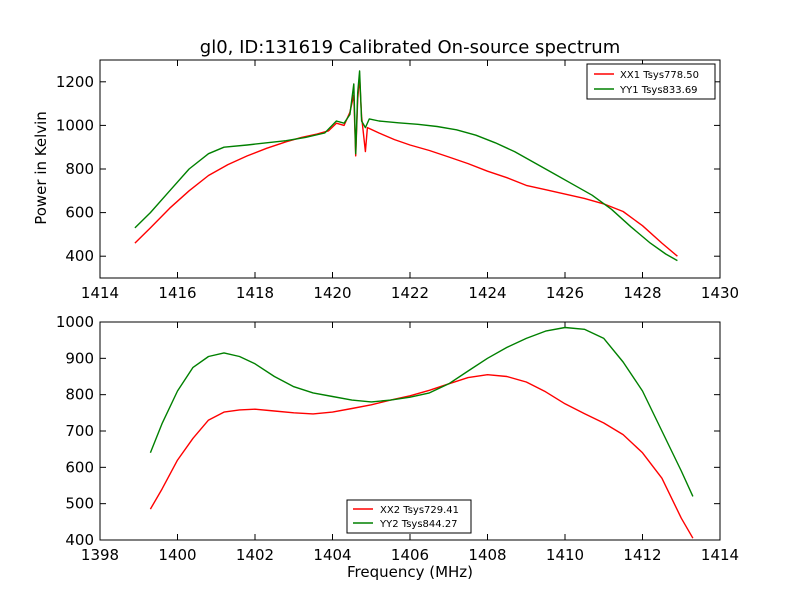 The height and width of the screenshot is (600, 800). What do you see at coordinates (79, 467) in the screenshot?
I see `bottom-y-tick-label: 600` at bounding box center [79, 467].